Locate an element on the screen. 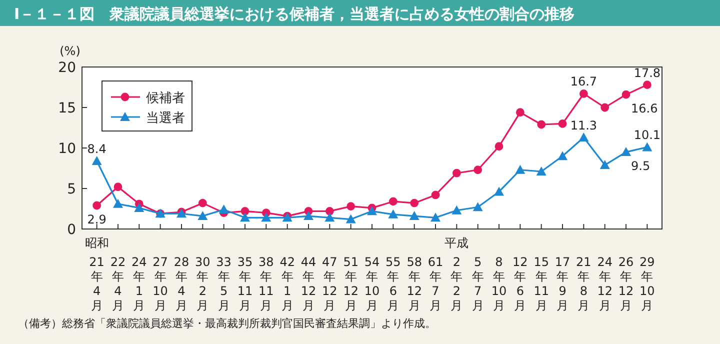 This screenshot has width=720, height=344. data-label: 16.7 is located at coordinates (584, 81).